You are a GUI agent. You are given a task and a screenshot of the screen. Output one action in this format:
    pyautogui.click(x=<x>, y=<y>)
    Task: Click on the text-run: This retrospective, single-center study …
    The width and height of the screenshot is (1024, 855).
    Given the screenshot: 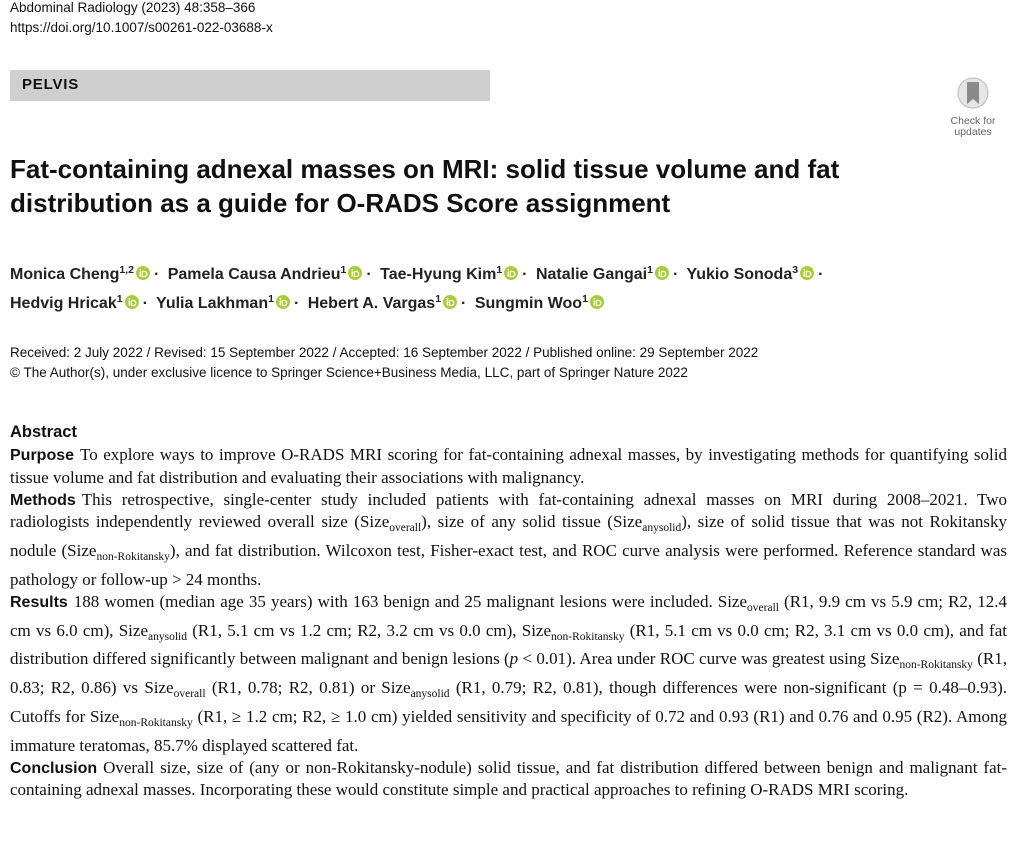 What is the action you would take?
    pyautogui.click(x=508, y=510)
    